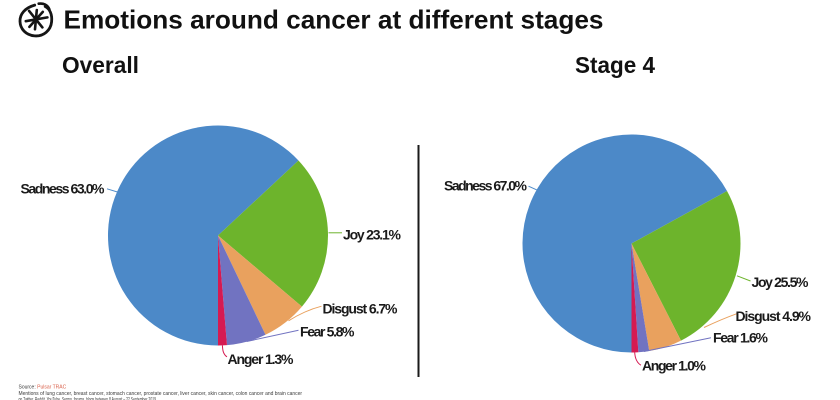 The image size is (840, 400). I want to click on svg-text: Joy 23.1%, so click(372, 235).